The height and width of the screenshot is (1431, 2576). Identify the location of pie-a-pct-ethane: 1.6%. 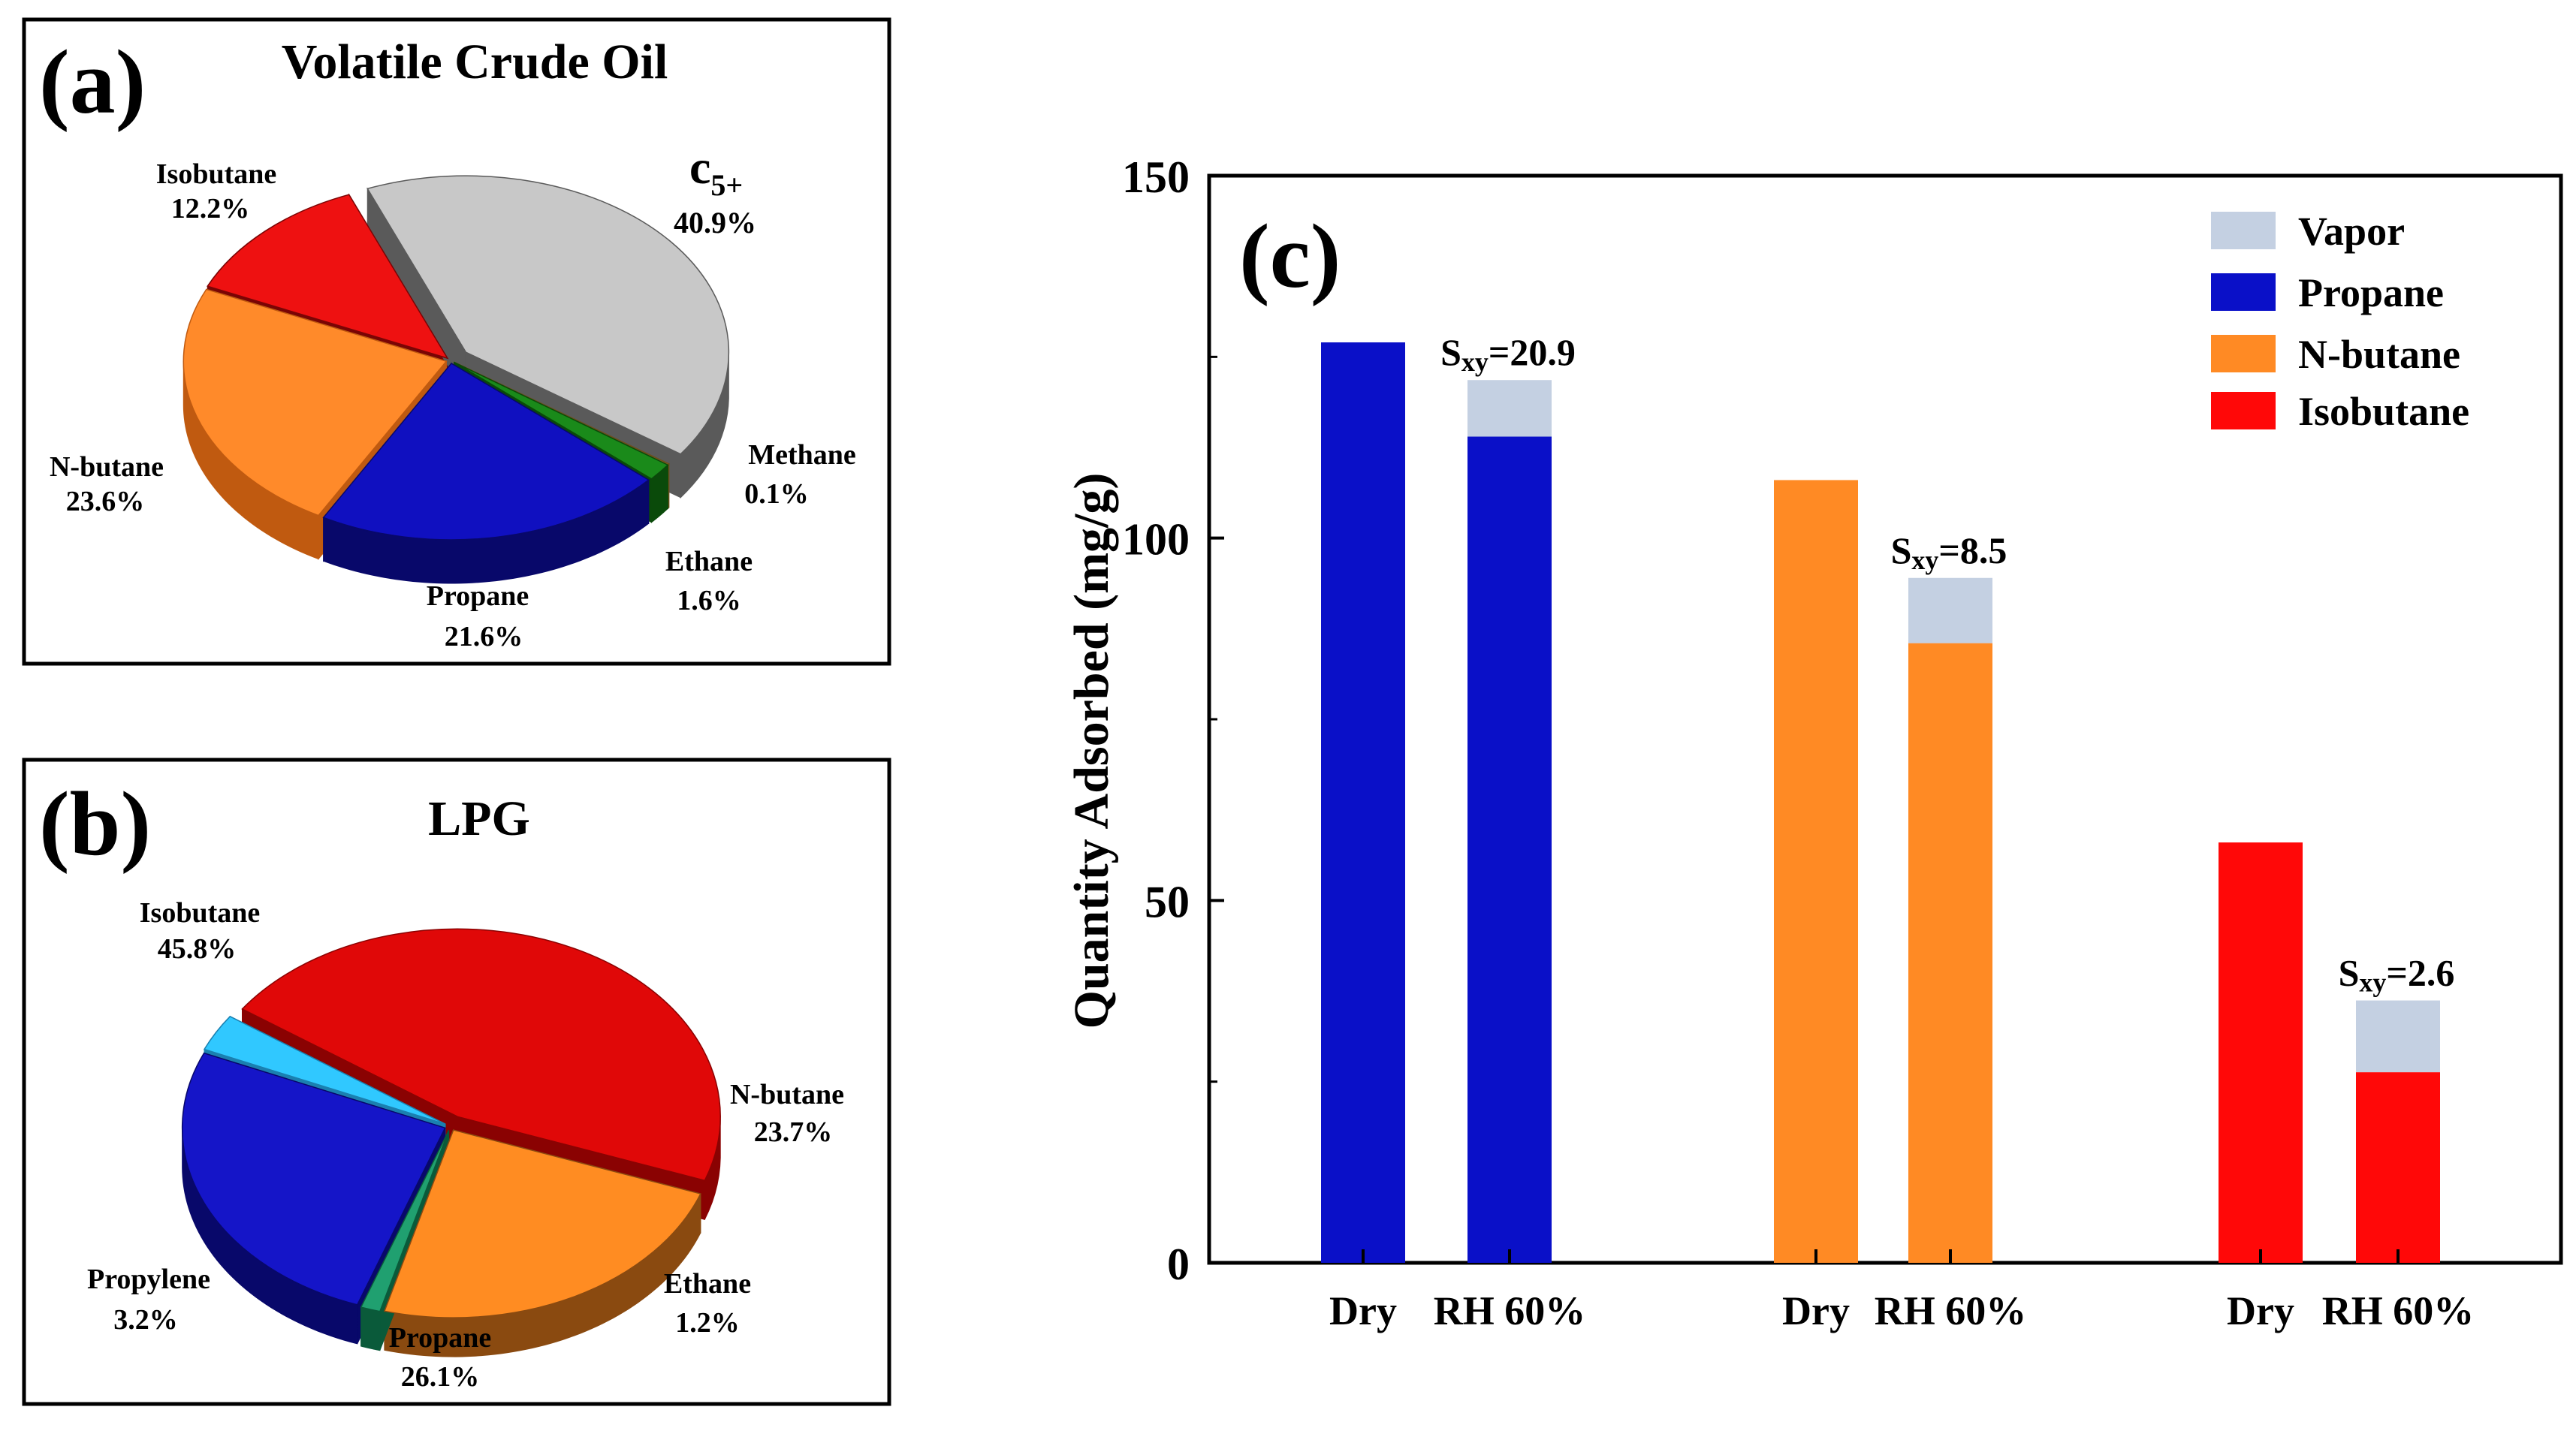
(709, 600).